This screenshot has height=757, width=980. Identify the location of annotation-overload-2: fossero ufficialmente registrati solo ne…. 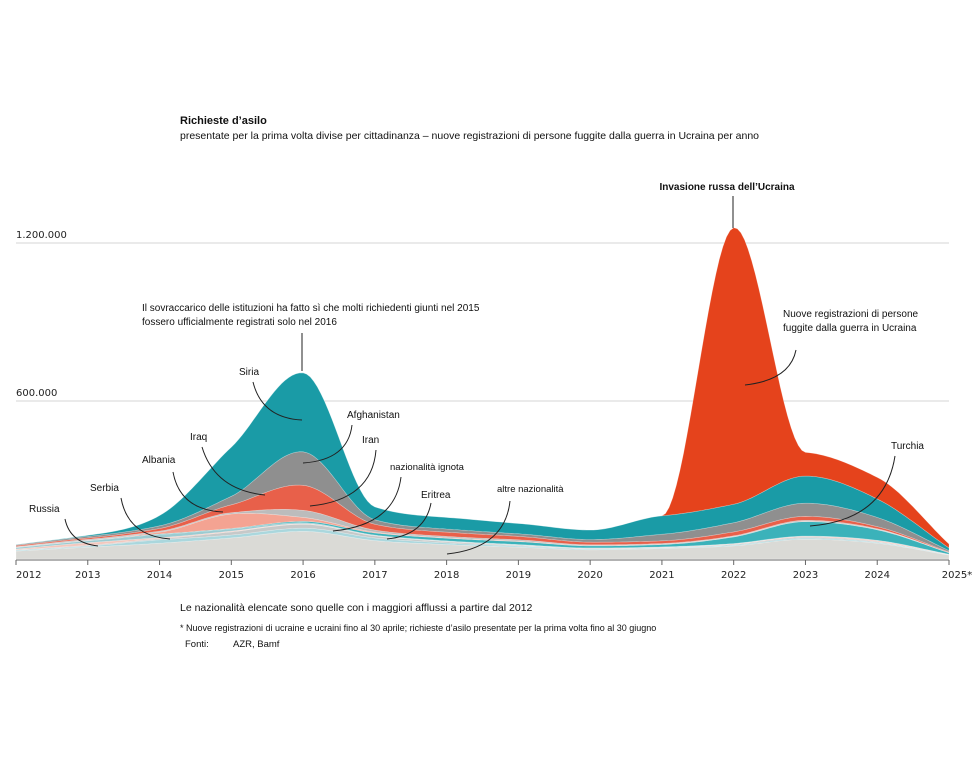
(239, 322).